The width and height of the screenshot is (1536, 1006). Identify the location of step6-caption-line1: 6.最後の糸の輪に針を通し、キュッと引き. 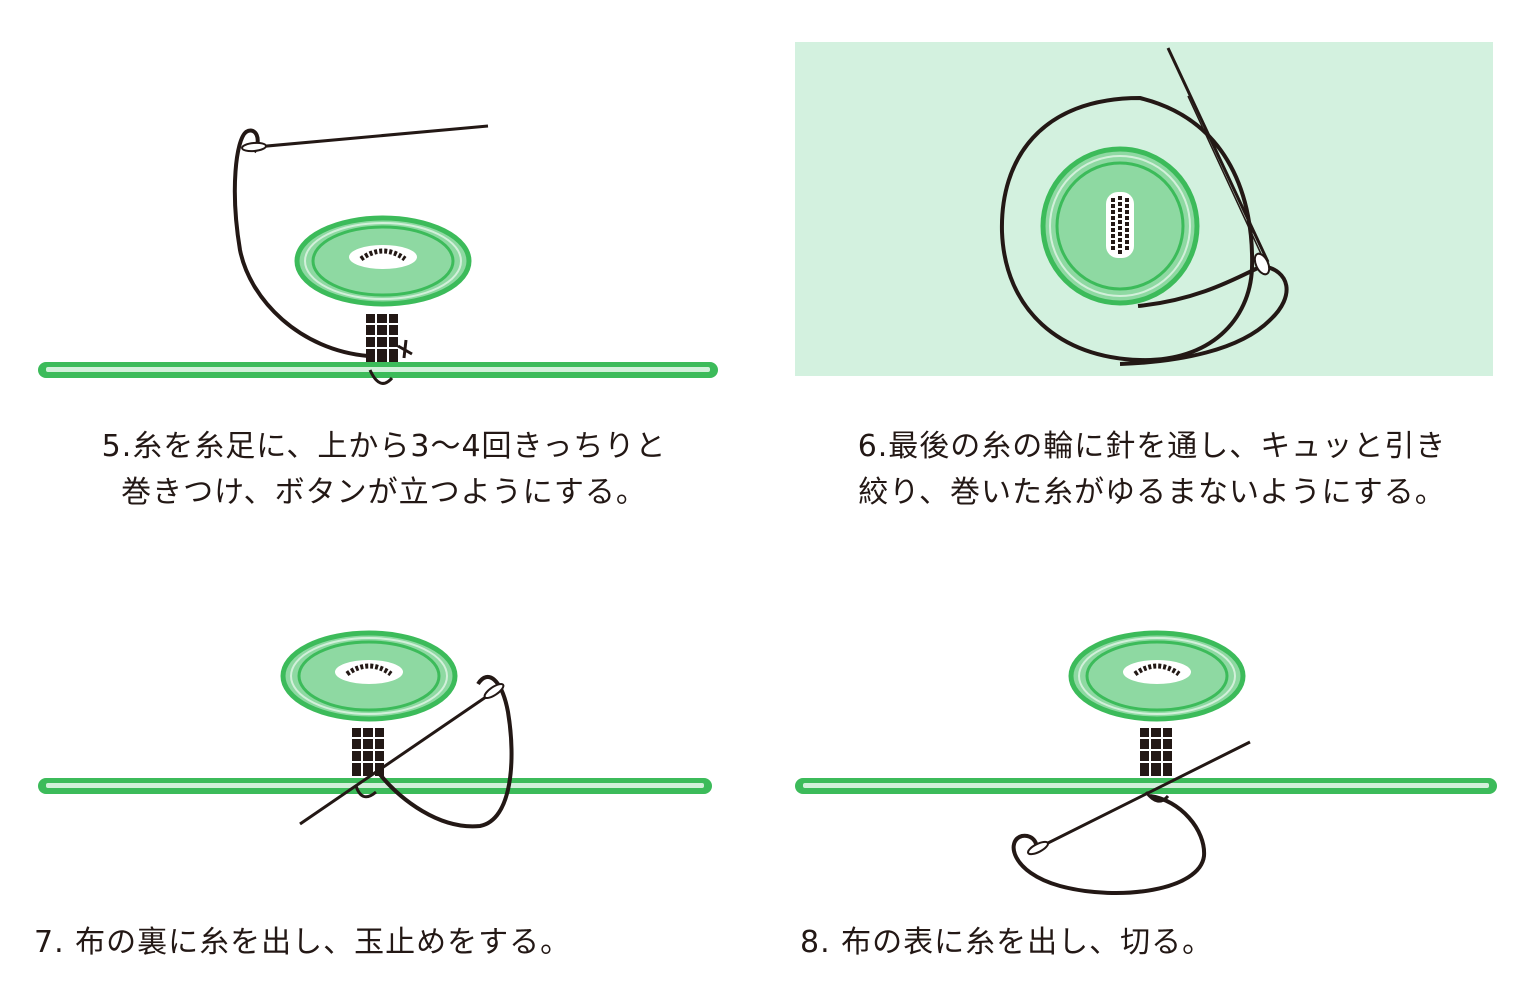
(1152, 446).